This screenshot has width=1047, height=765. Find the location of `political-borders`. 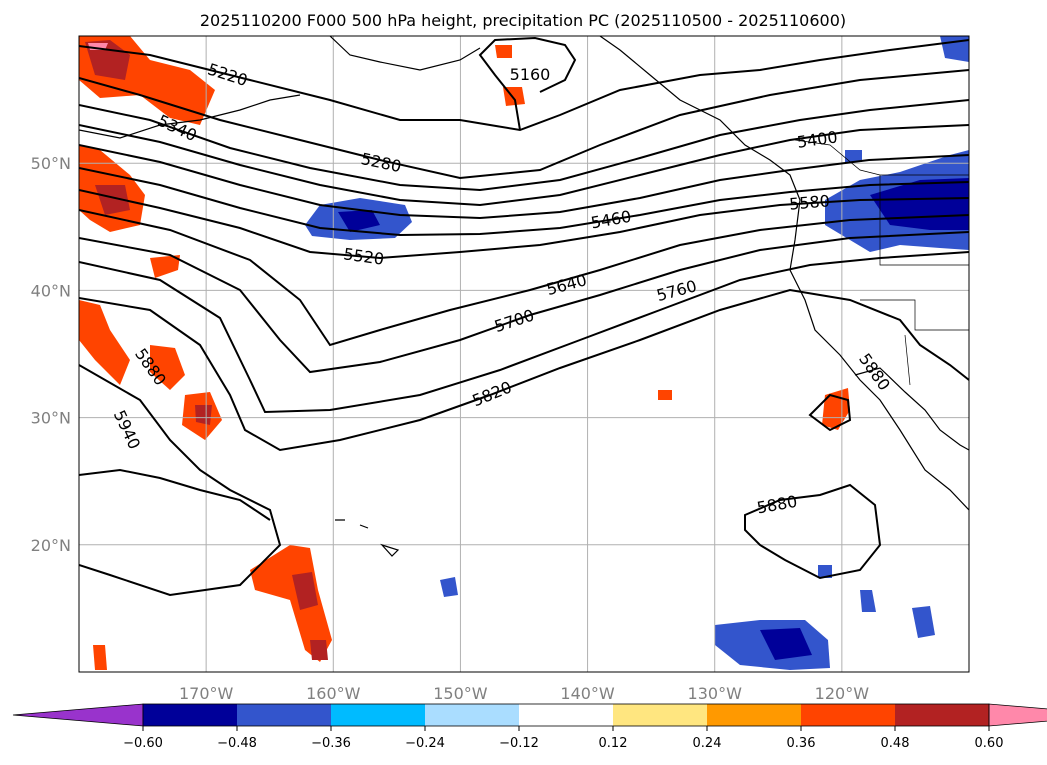

political-borders is located at coordinates (881, 262).